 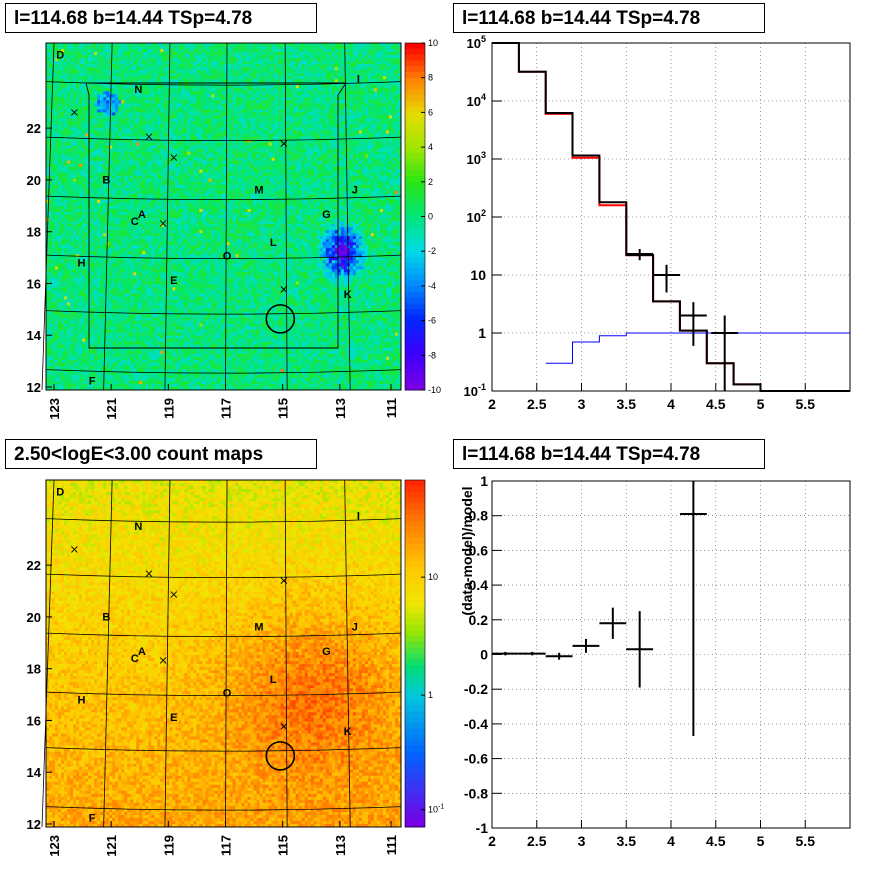 What do you see at coordinates (283, 408) in the screenshot?
I see `map-x-tick-label: 115` at bounding box center [283, 408].